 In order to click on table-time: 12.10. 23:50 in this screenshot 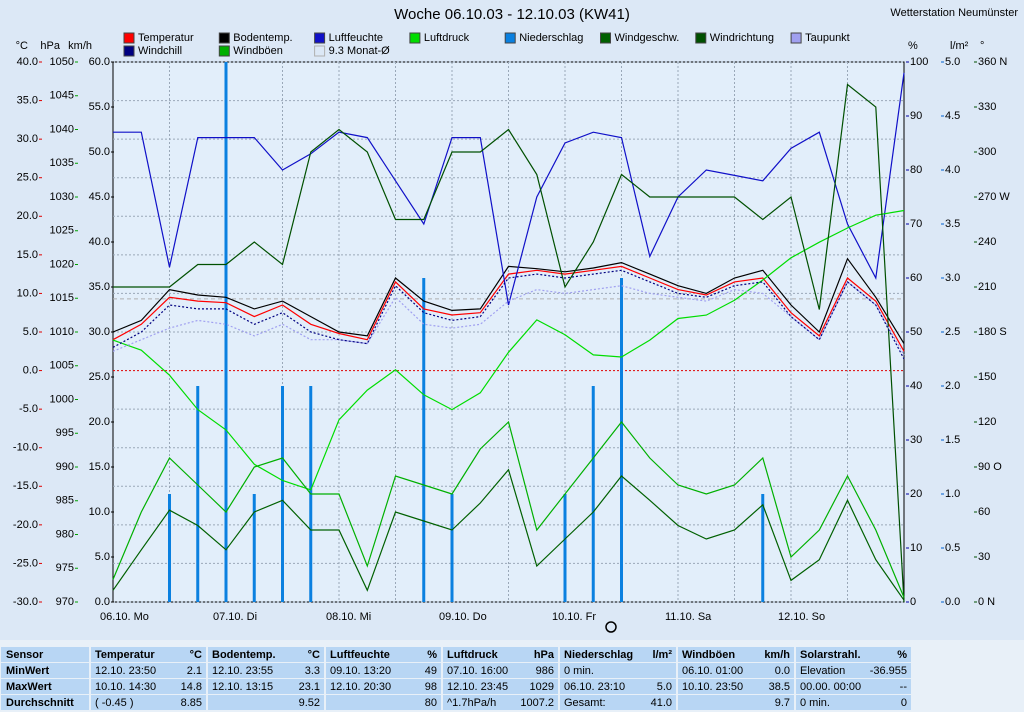, I will do `click(125, 671)`.